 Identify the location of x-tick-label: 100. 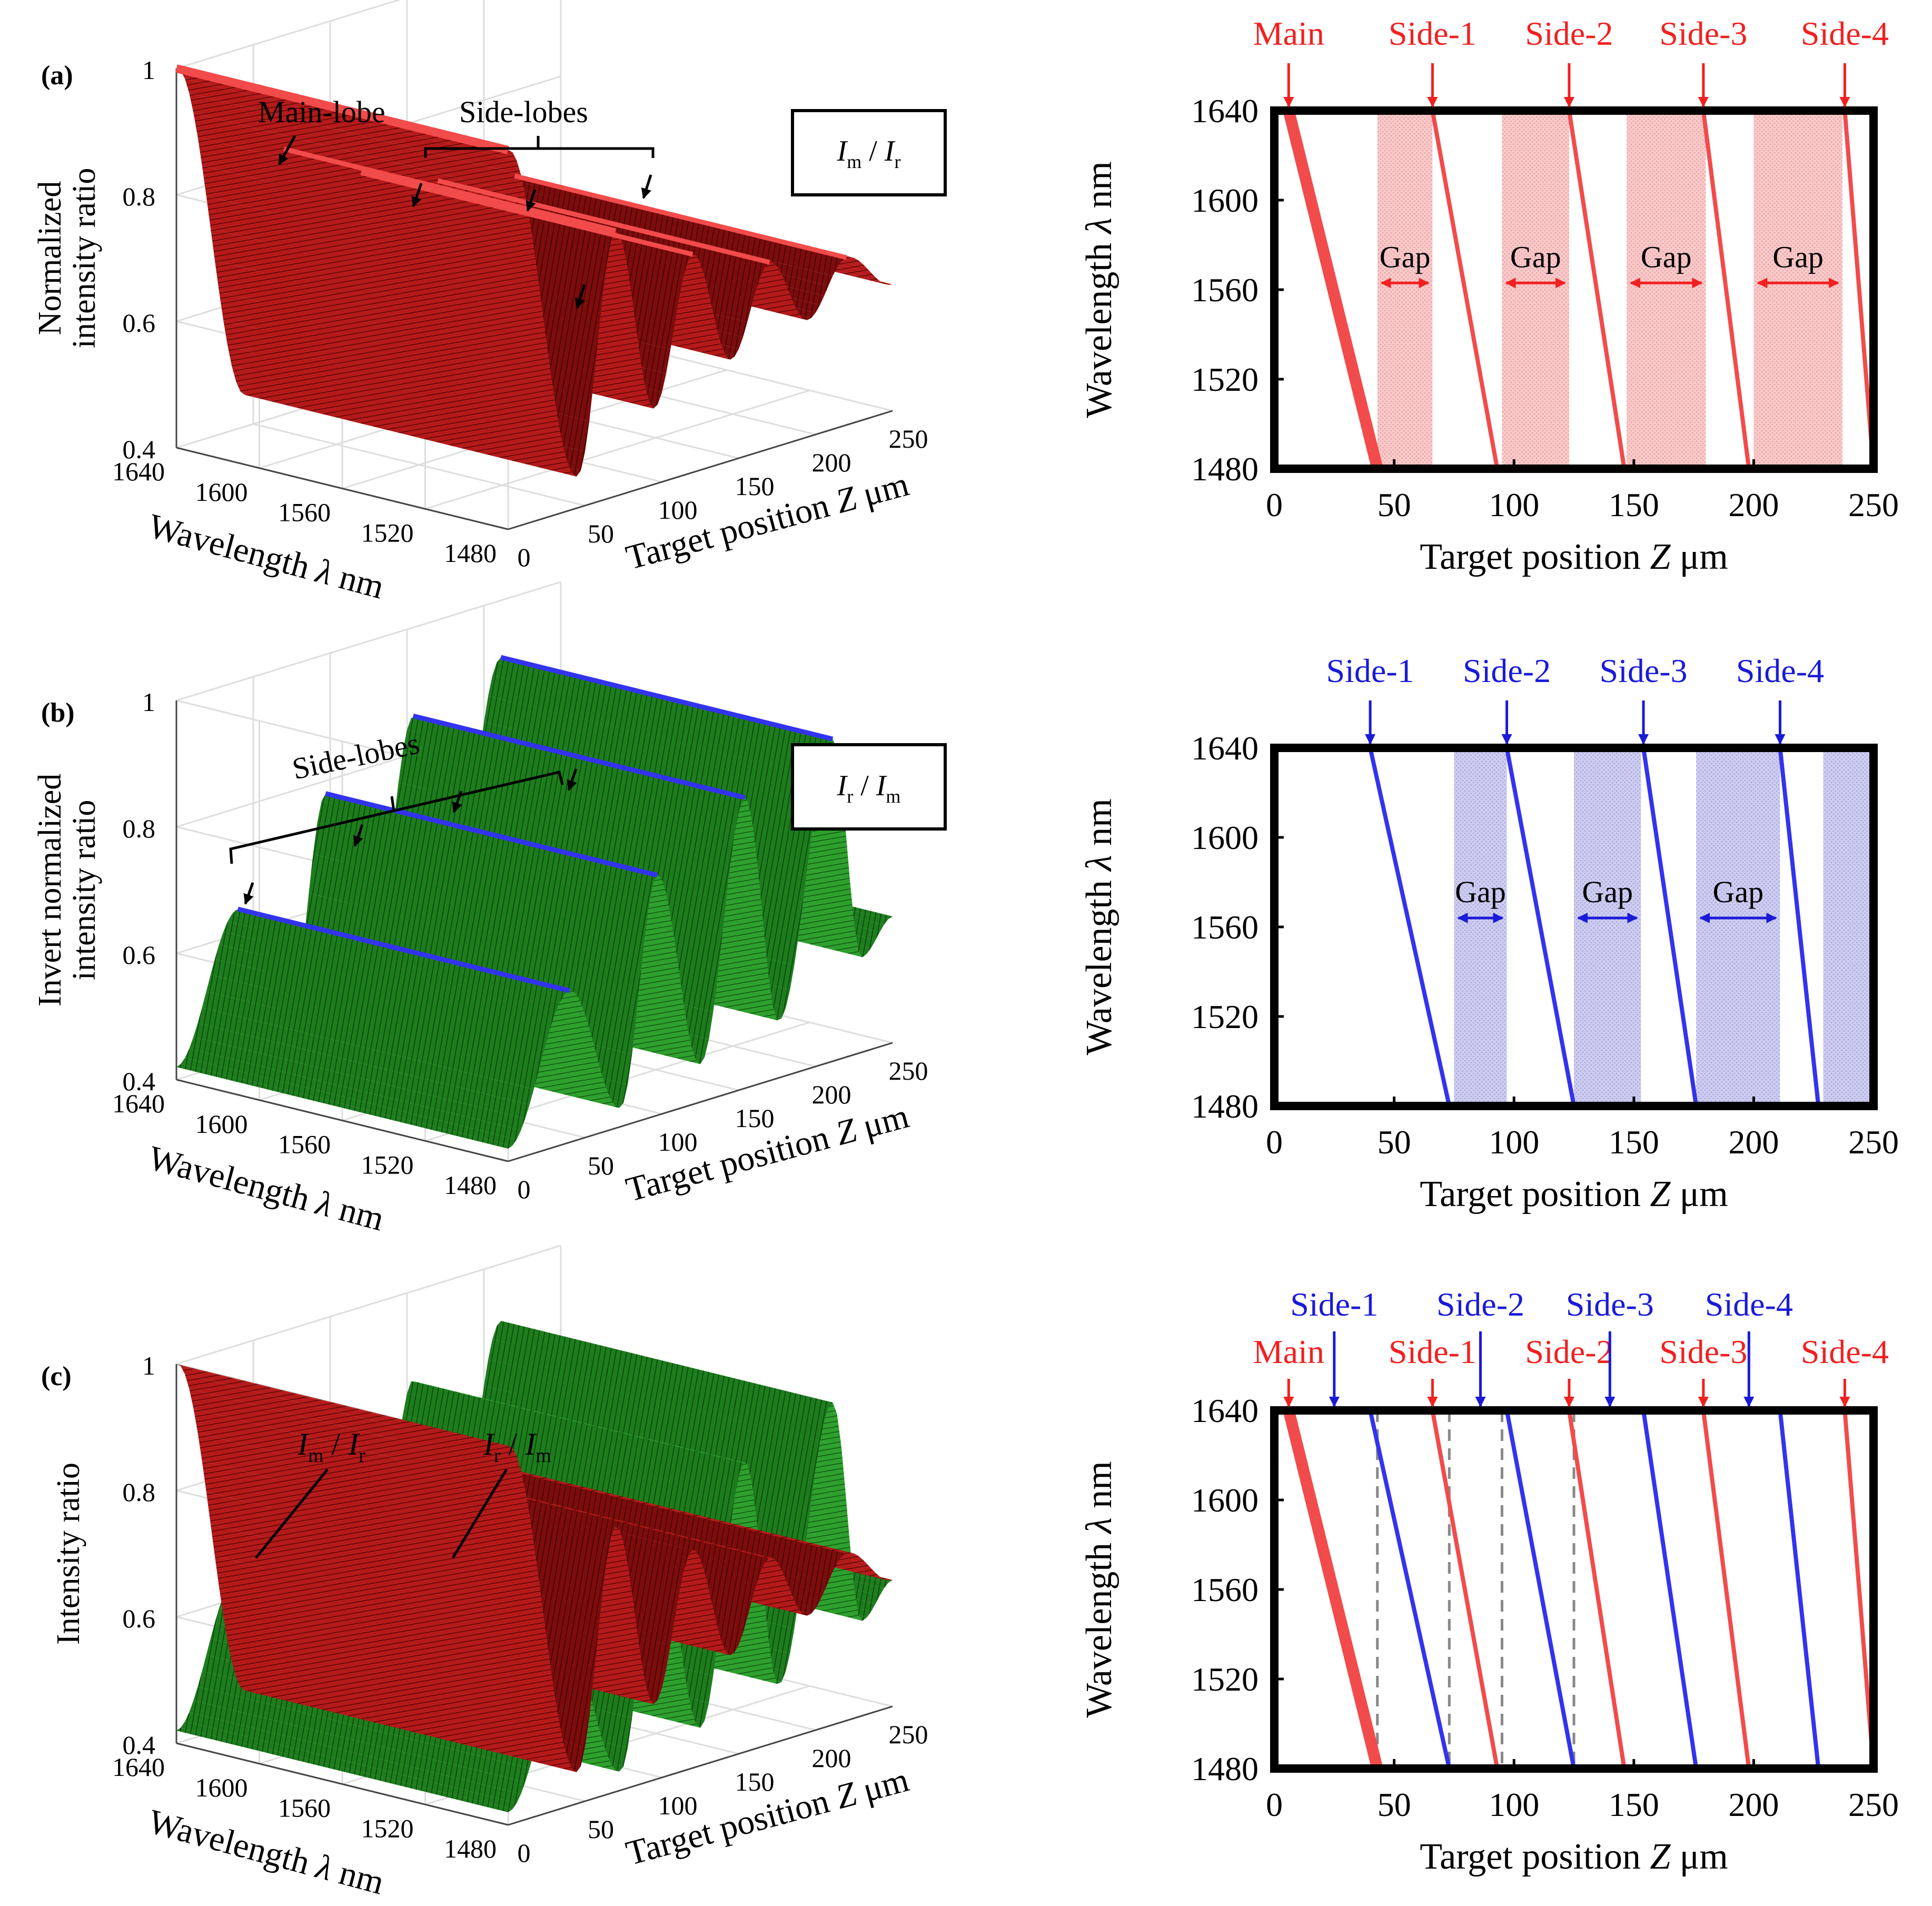
(1514, 1142).